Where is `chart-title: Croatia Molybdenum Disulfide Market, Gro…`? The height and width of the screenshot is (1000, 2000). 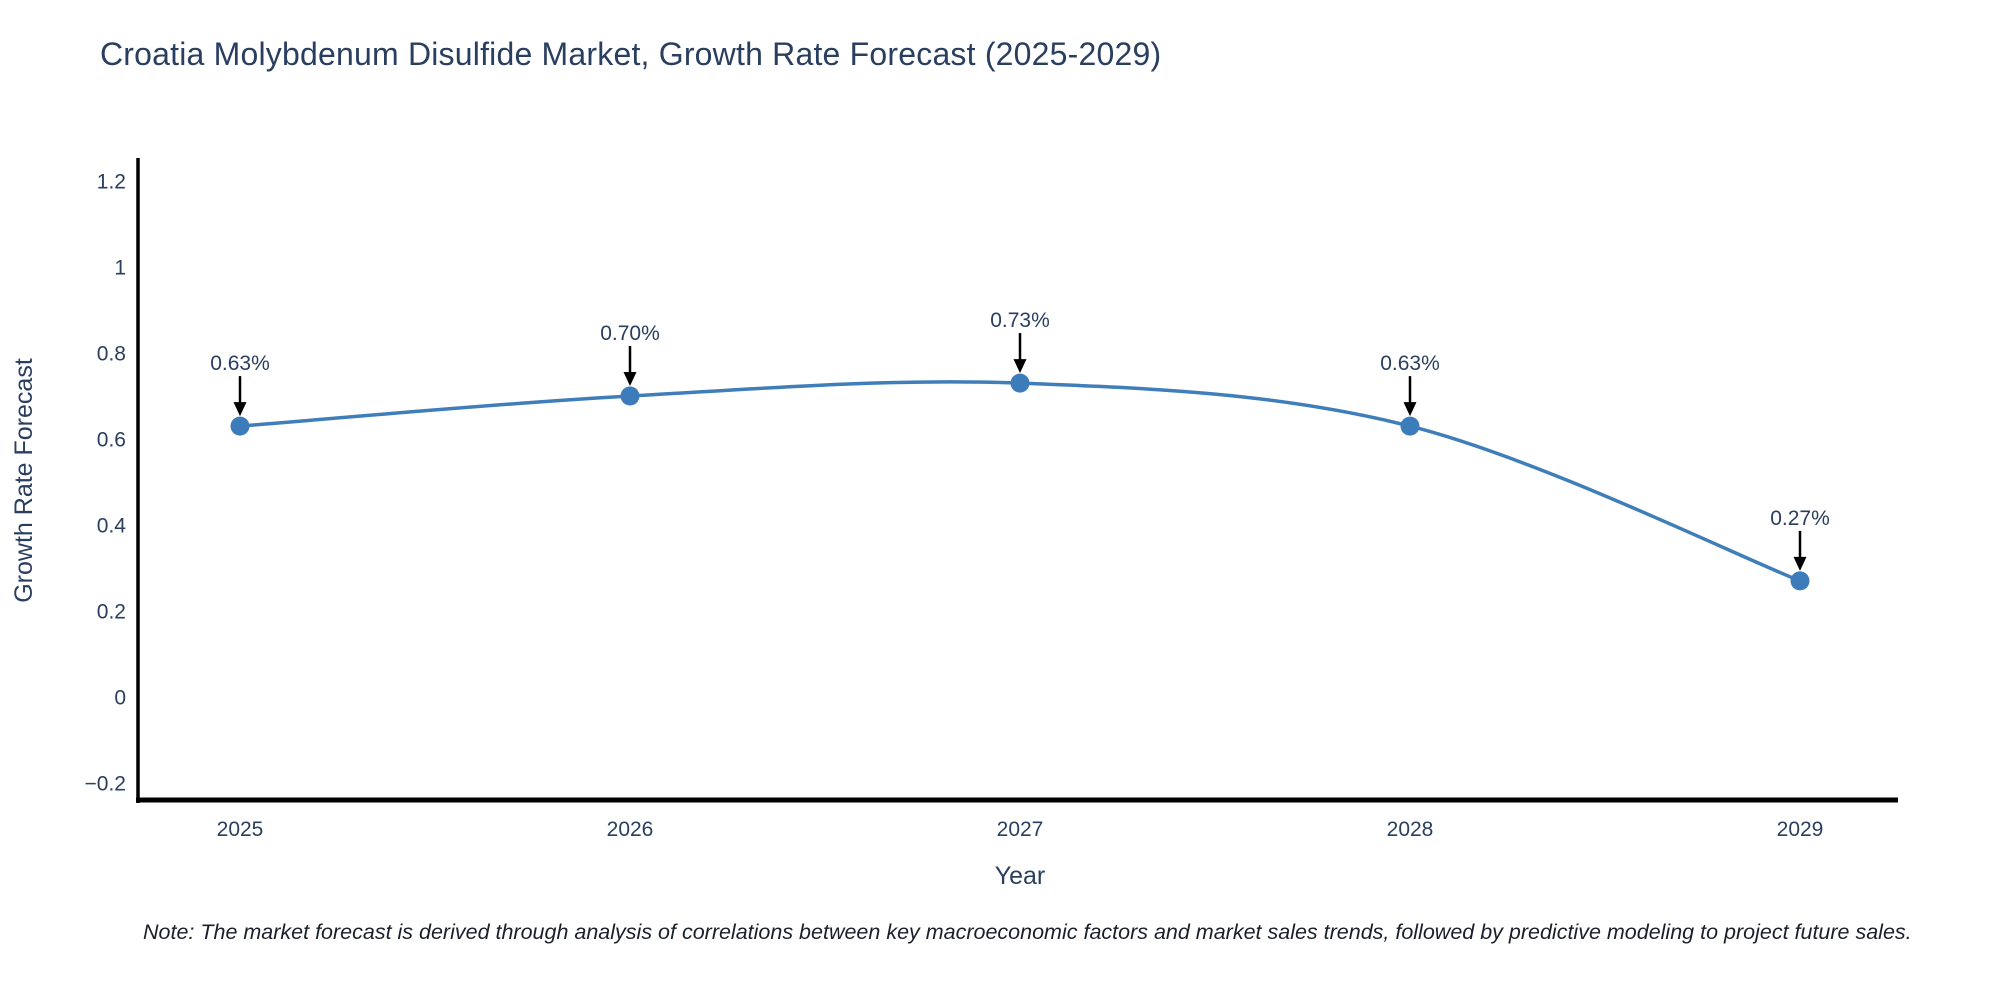
chart-title: Croatia Molybdenum Disulfide Market, Gro… is located at coordinates (631, 54).